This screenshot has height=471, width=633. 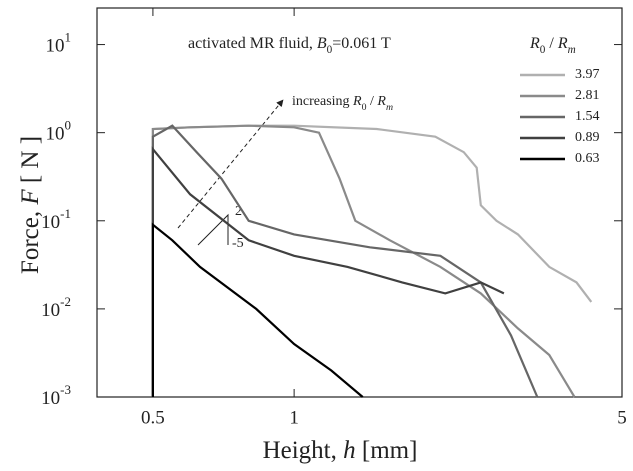 I want to click on legend-label: 0.89, so click(x=587, y=137).